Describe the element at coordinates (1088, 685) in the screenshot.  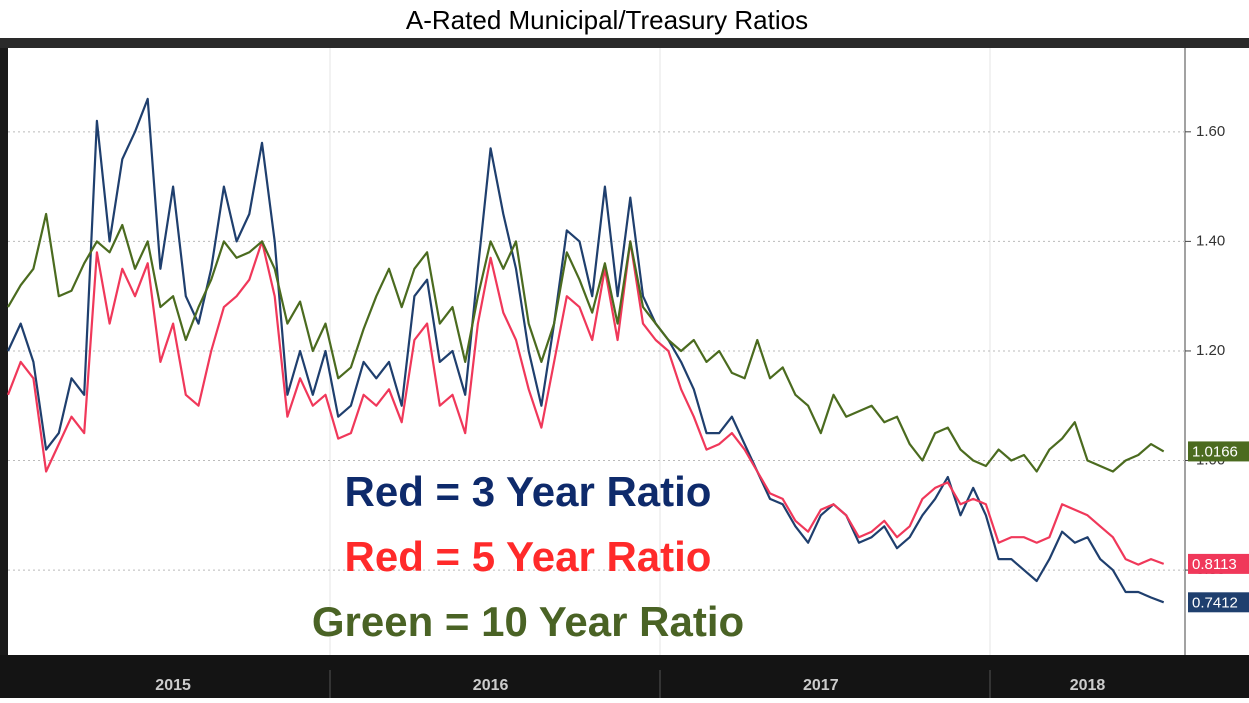
I see `x-tick-label: 2018` at that location.